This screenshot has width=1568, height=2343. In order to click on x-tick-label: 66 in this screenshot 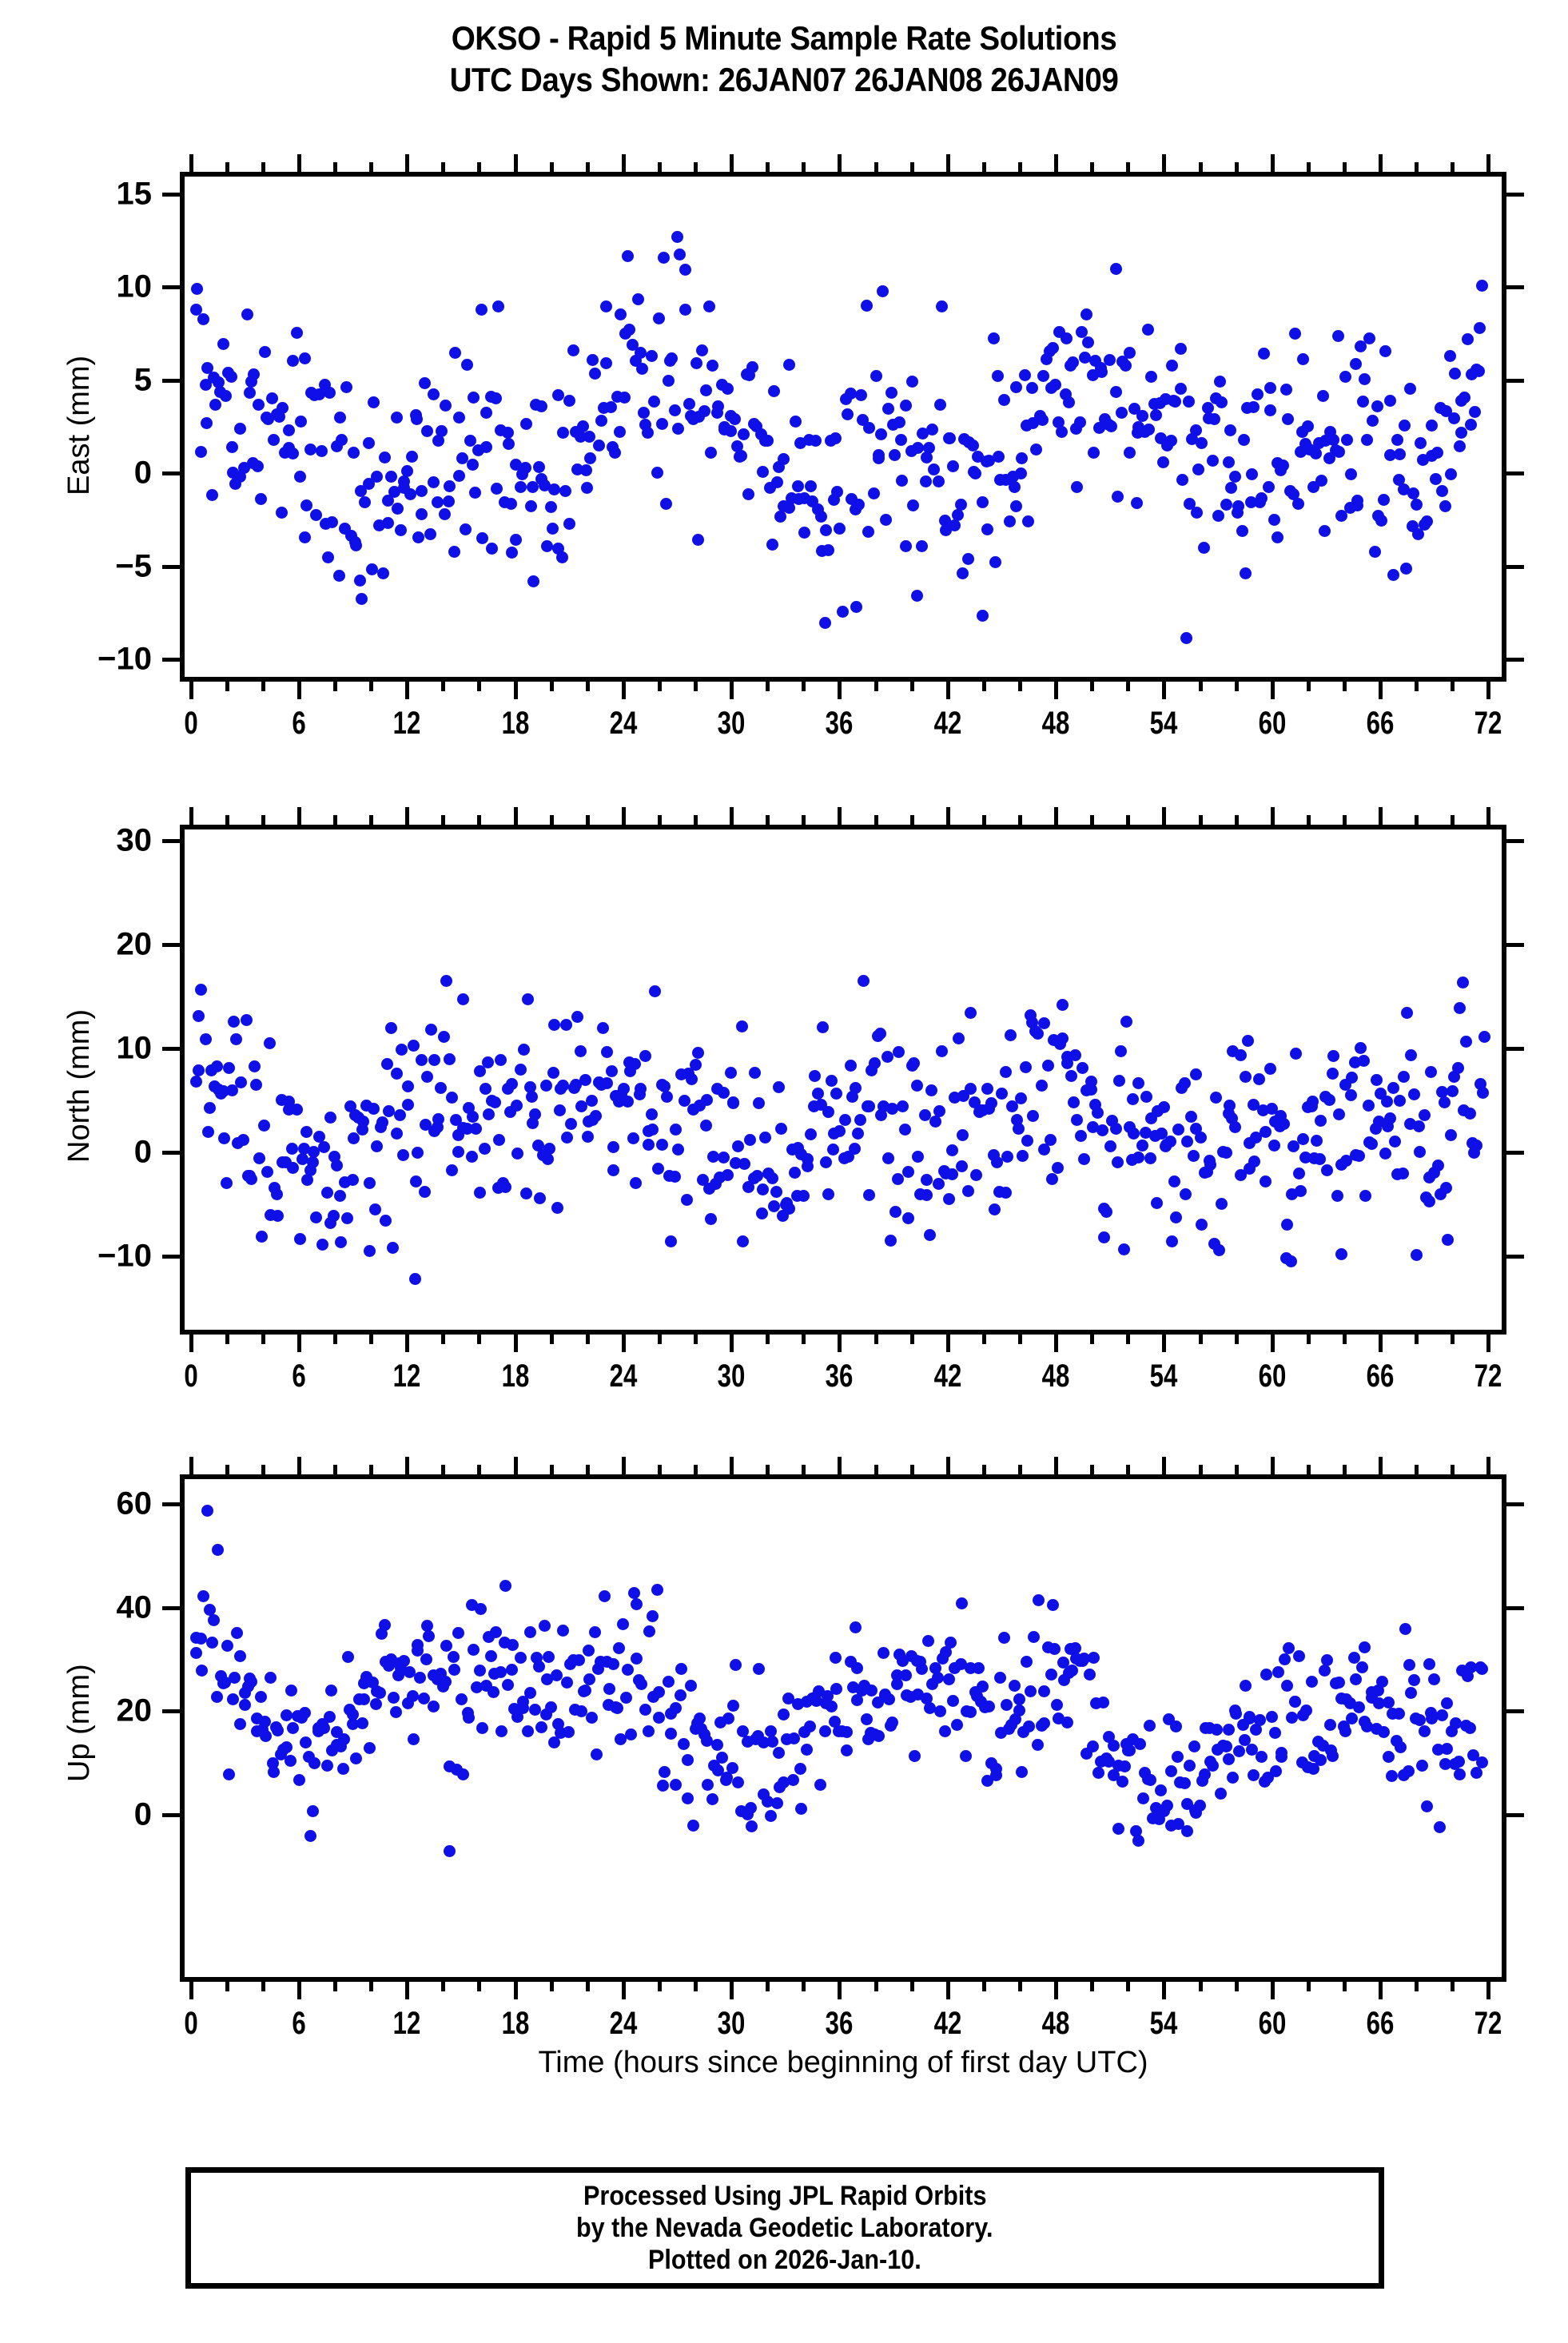, I will do `click(1380, 2024)`.